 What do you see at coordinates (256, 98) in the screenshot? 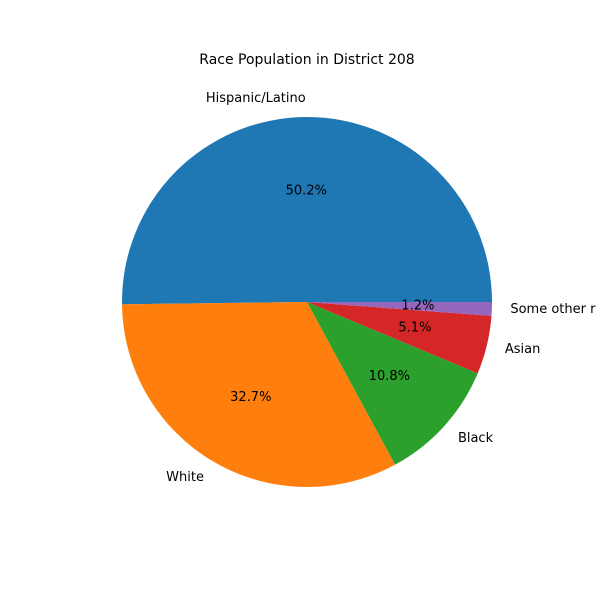
I see `slice-label-hispanic-latino: Hispanic/Latino` at bounding box center [256, 98].